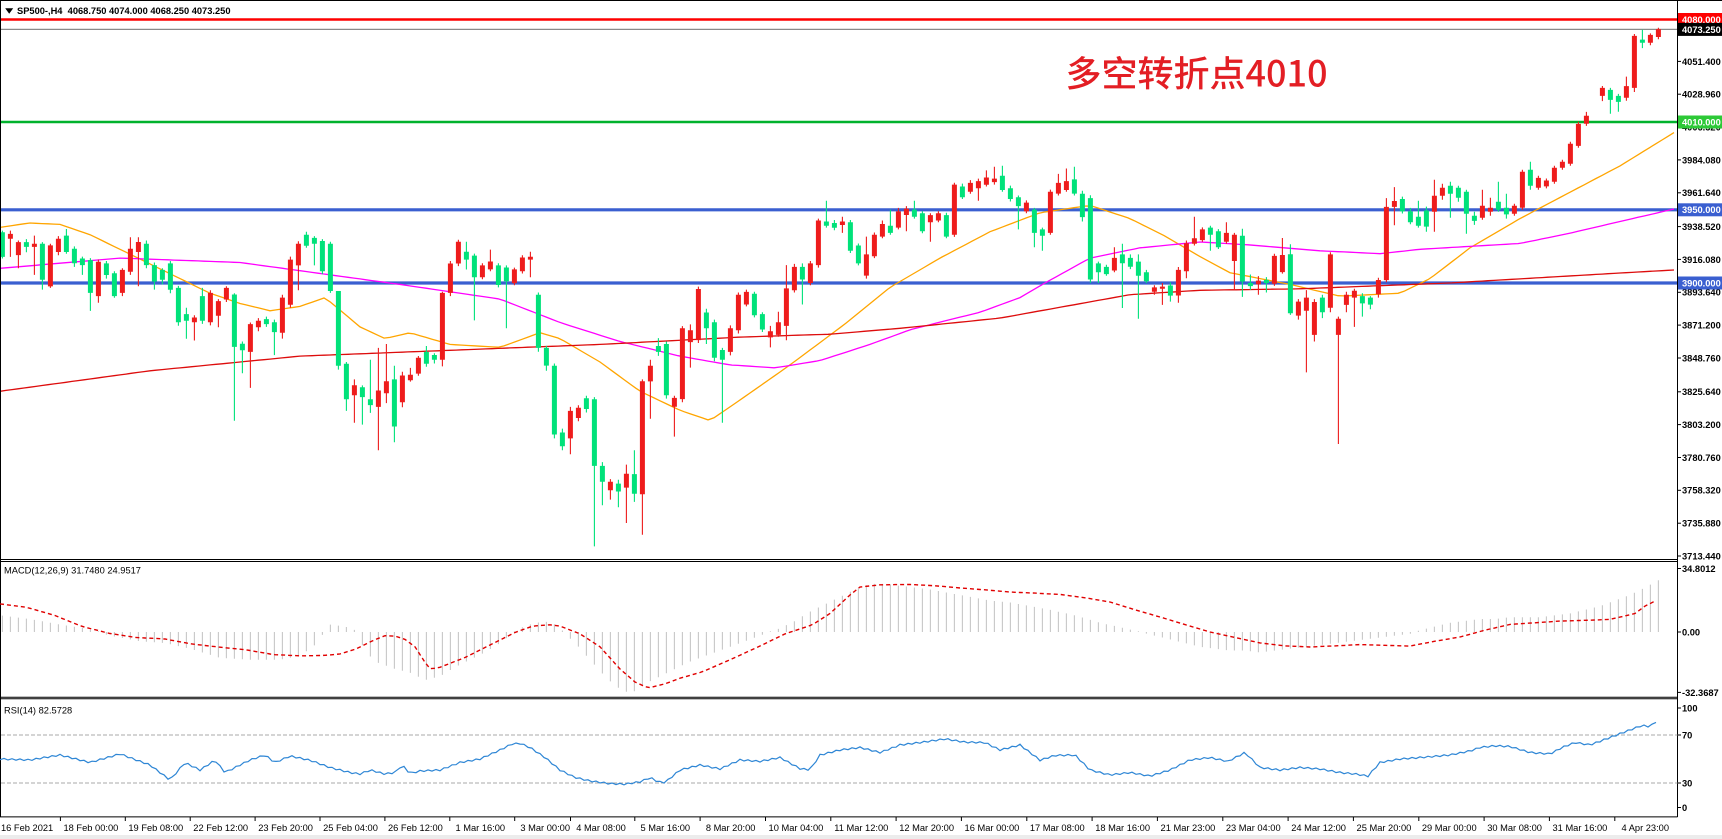 Image resolution: width=1722 pixels, height=839 pixels. I want to click on svg-text: 18 Feb 00:00, so click(91, 828).